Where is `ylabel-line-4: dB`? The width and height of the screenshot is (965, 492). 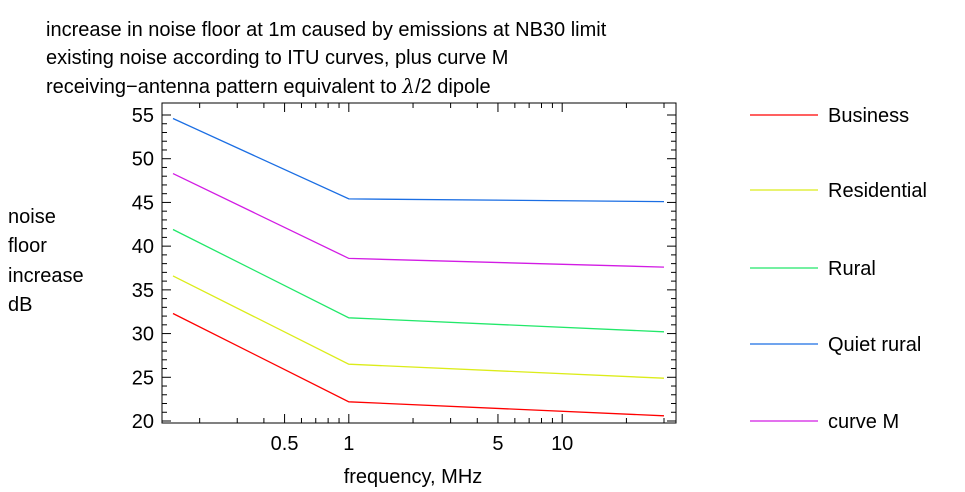
ylabel-line-4: dB is located at coordinates (20, 305).